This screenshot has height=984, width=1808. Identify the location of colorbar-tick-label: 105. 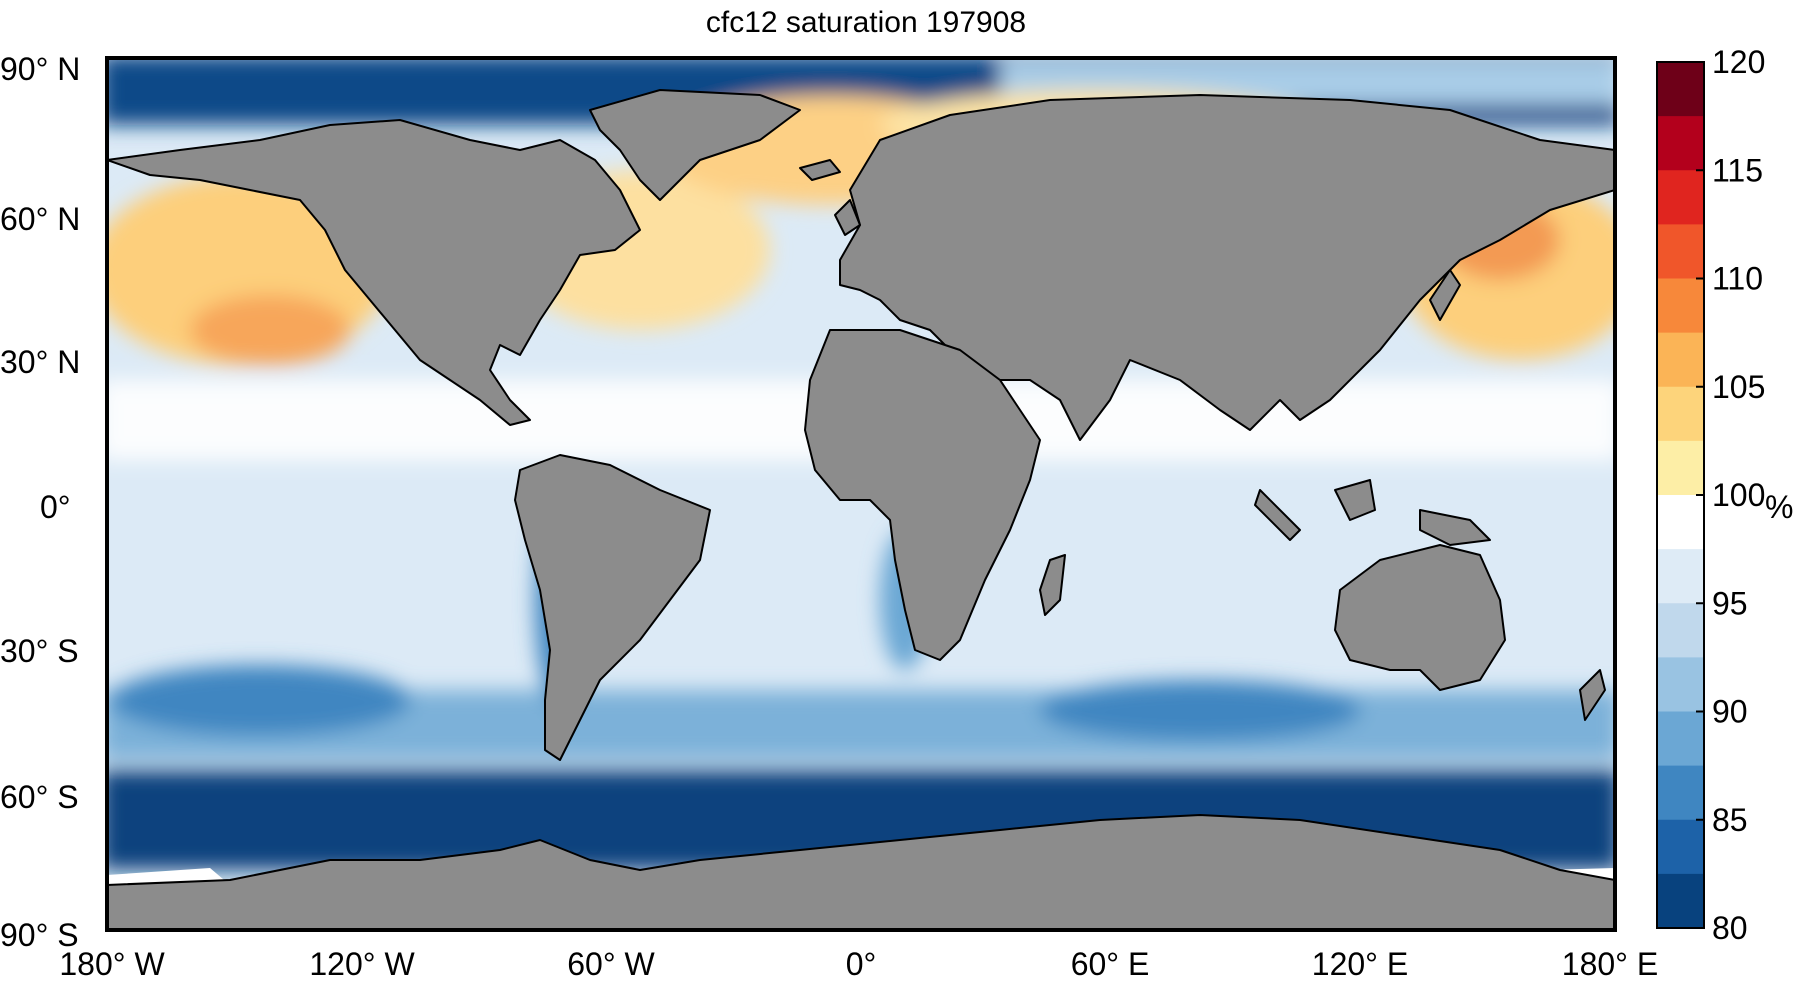
(1738, 387).